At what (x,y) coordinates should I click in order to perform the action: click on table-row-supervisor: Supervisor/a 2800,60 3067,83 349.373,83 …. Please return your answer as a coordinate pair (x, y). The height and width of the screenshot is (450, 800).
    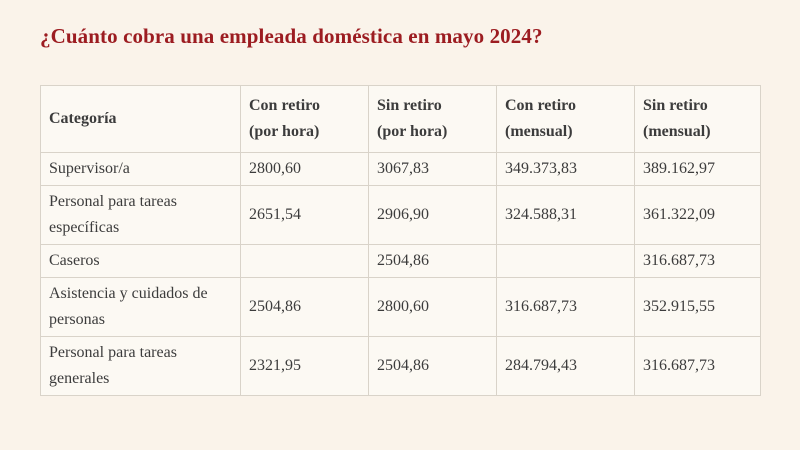
    Looking at the image, I should click on (400, 169).